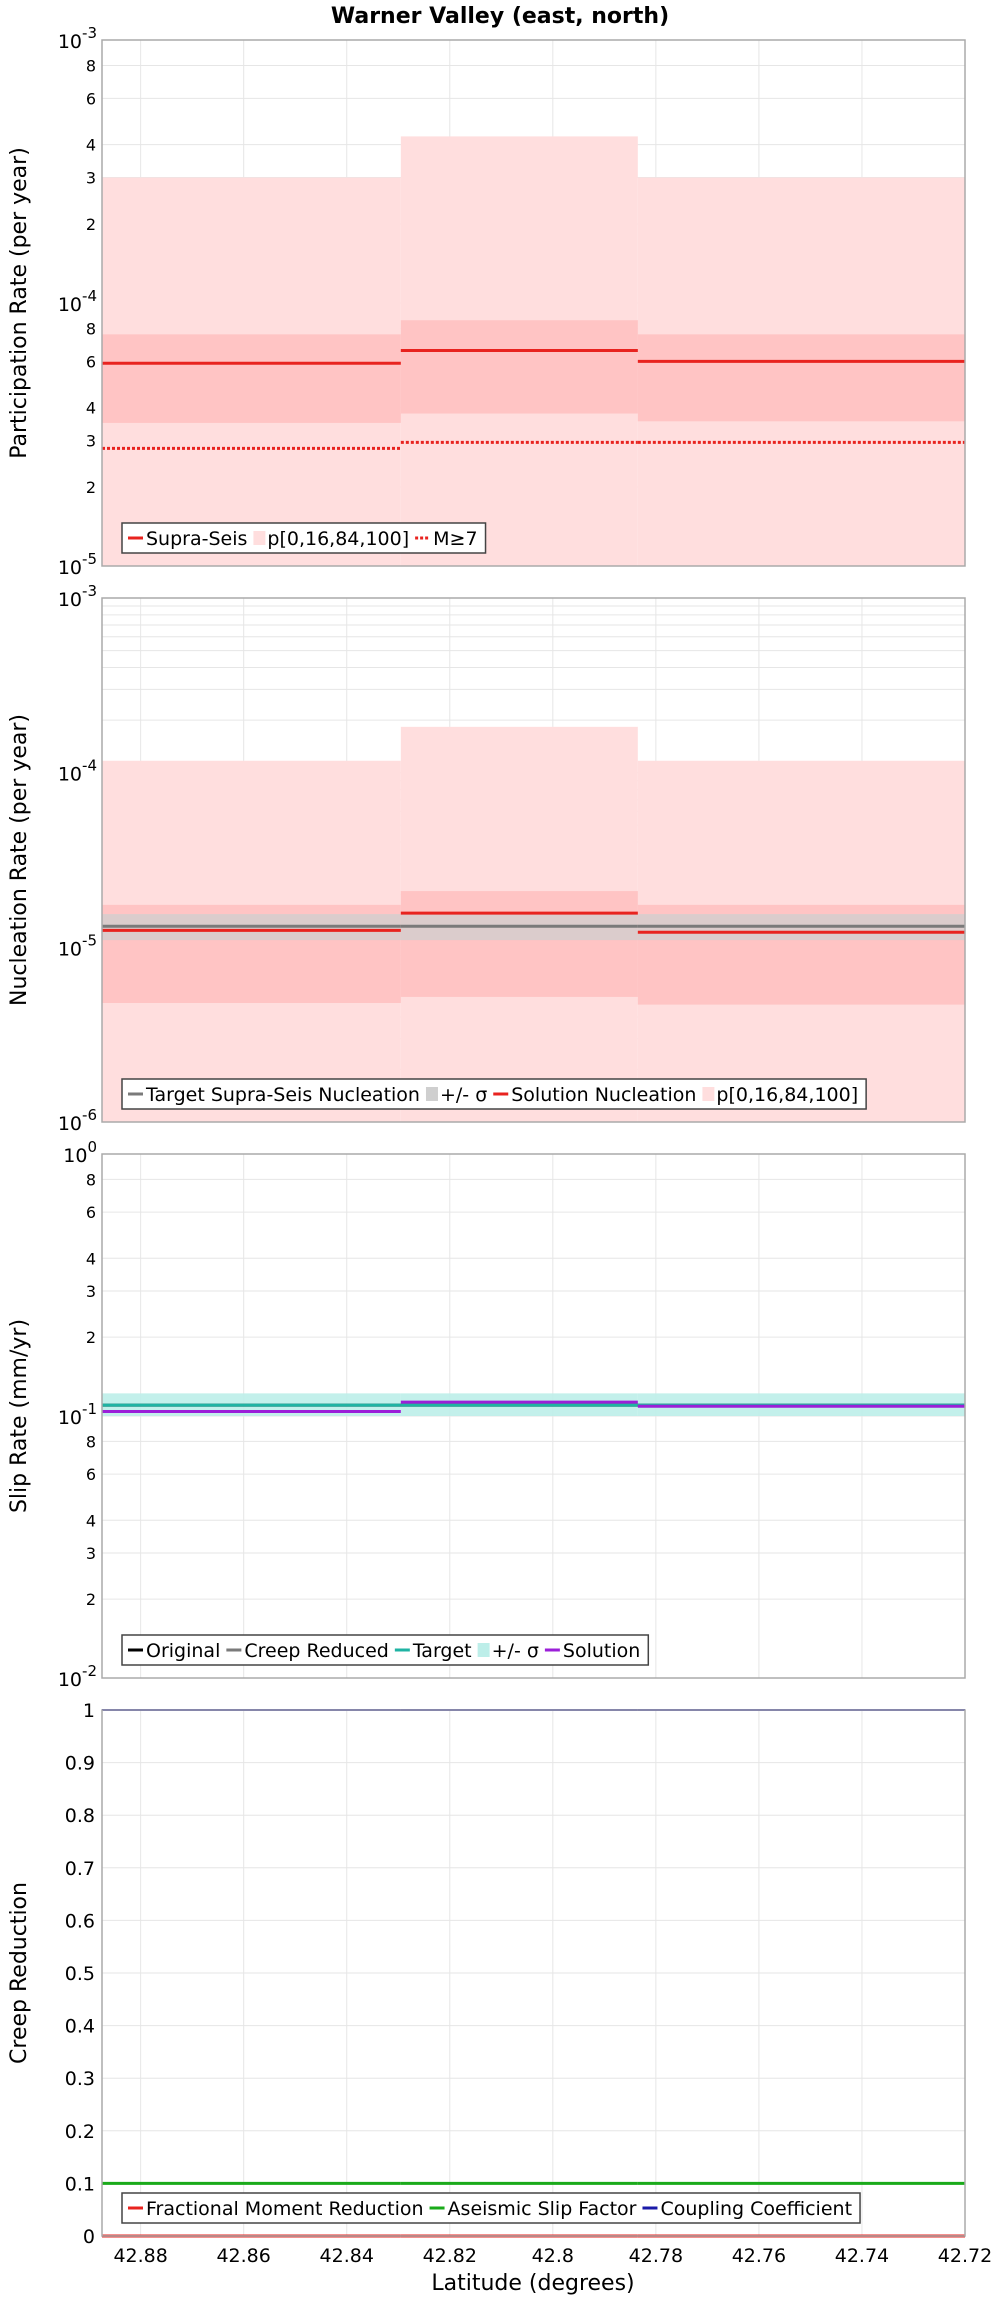 Image resolution: width=1000 pixels, height=2300 pixels. What do you see at coordinates (77, 1120) in the screenshot?
I see `y-tick-label: 10⁻⁶` at bounding box center [77, 1120].